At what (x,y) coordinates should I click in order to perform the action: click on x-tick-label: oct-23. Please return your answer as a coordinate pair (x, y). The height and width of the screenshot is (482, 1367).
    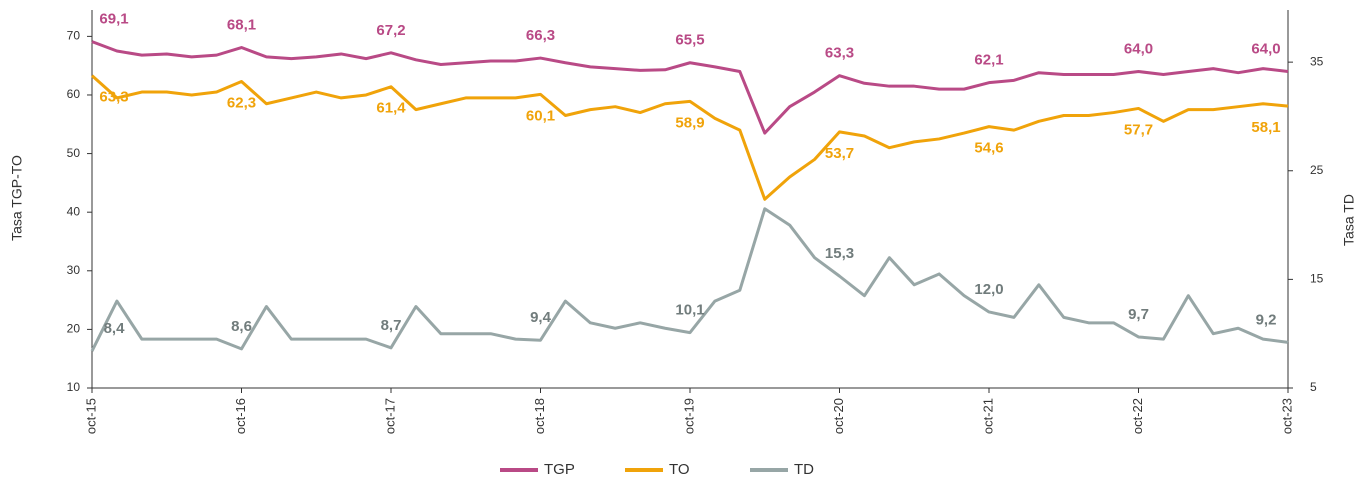
    Looking at the image, I should click on (1286, 416).